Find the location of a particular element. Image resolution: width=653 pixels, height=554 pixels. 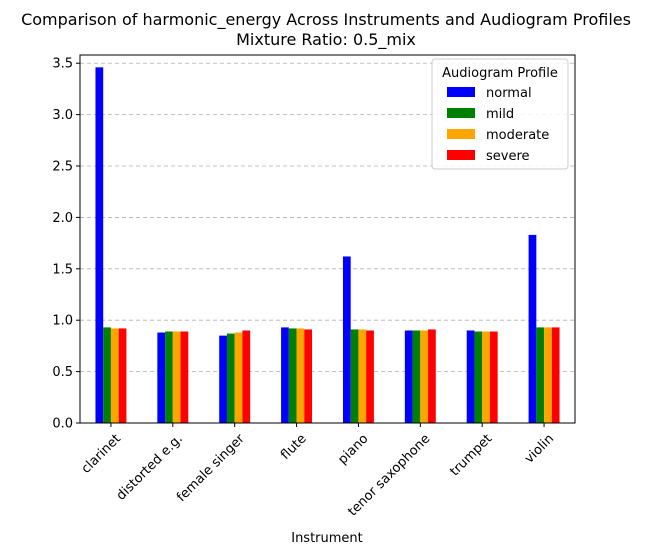

y-tick-label: 0.5 is located at coordinates (62, 372).